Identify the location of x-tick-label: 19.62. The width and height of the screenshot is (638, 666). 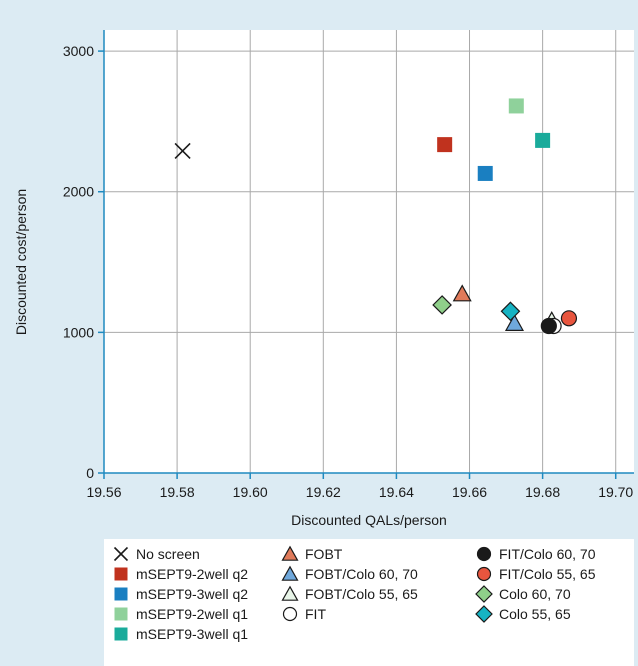
(323, 492).